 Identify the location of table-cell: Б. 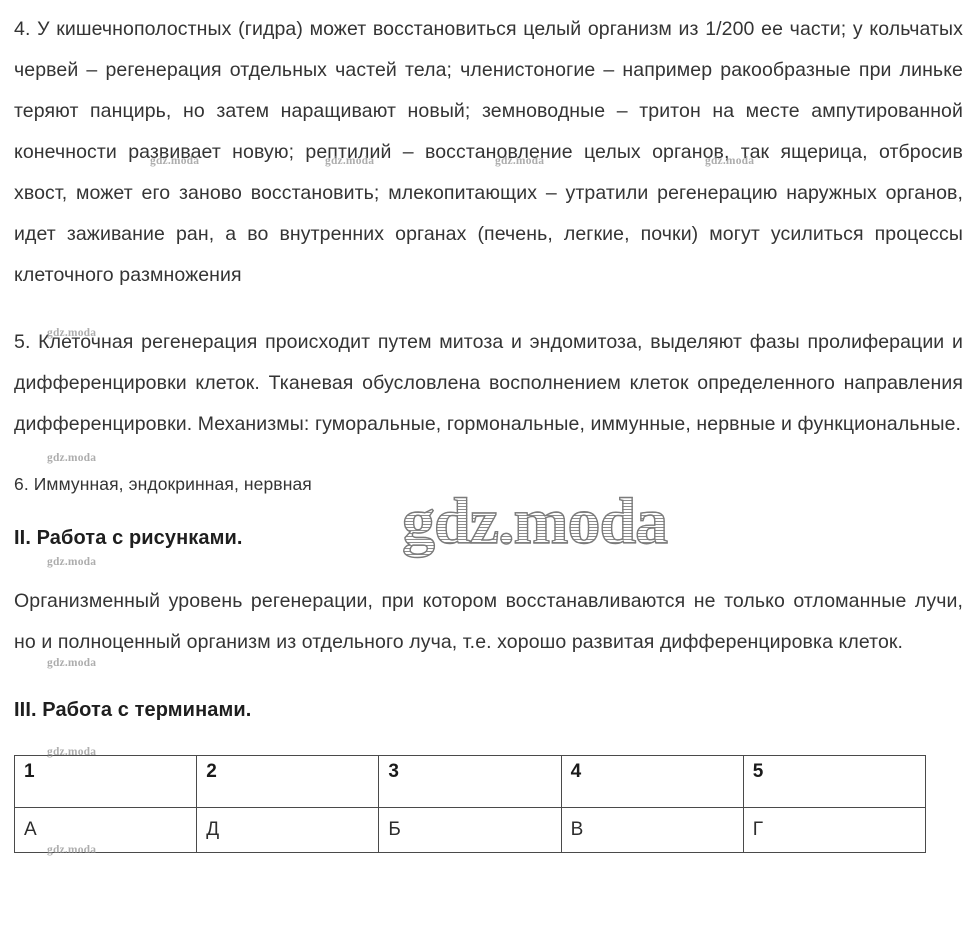
(470, 830).